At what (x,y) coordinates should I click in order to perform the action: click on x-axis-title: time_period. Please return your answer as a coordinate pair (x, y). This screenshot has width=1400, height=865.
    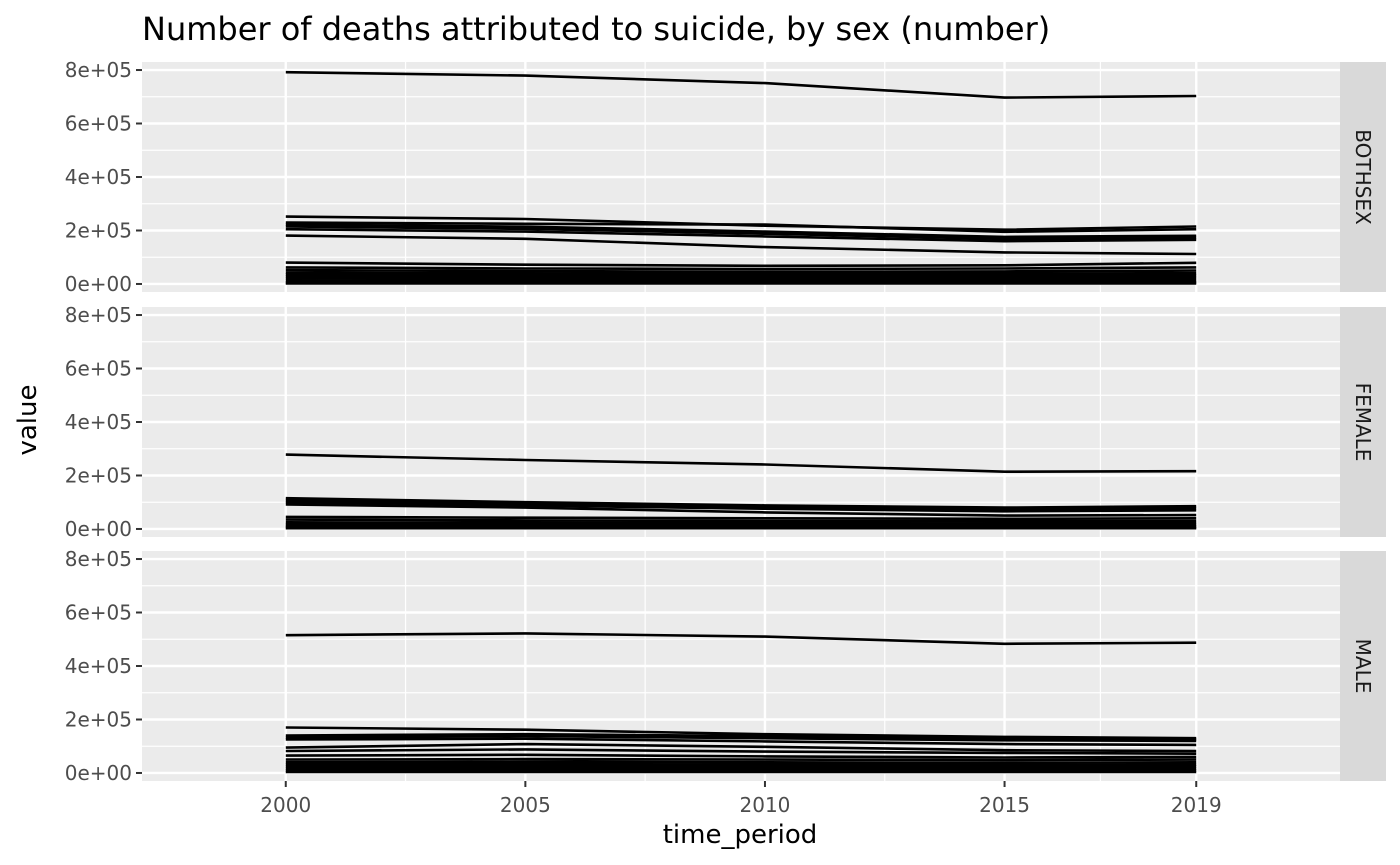
    Looking at the image, I should click on (740, 835).